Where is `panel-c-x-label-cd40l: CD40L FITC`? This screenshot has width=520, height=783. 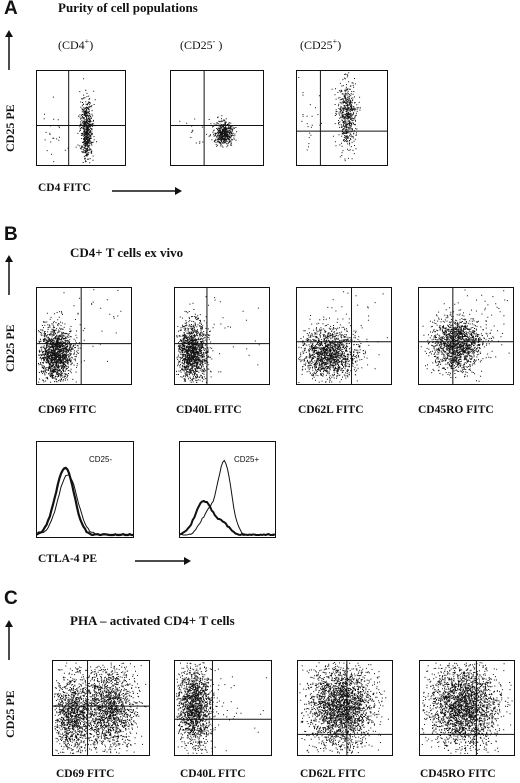
panel-c-x-label-cd40l: CD40L FITC is located at coordinates (213, 774).